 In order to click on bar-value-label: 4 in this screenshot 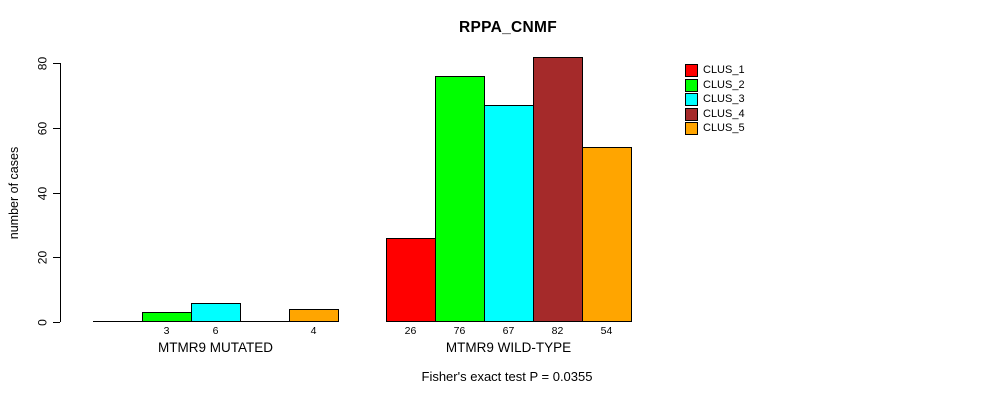, I will do `click(313, 331)`.